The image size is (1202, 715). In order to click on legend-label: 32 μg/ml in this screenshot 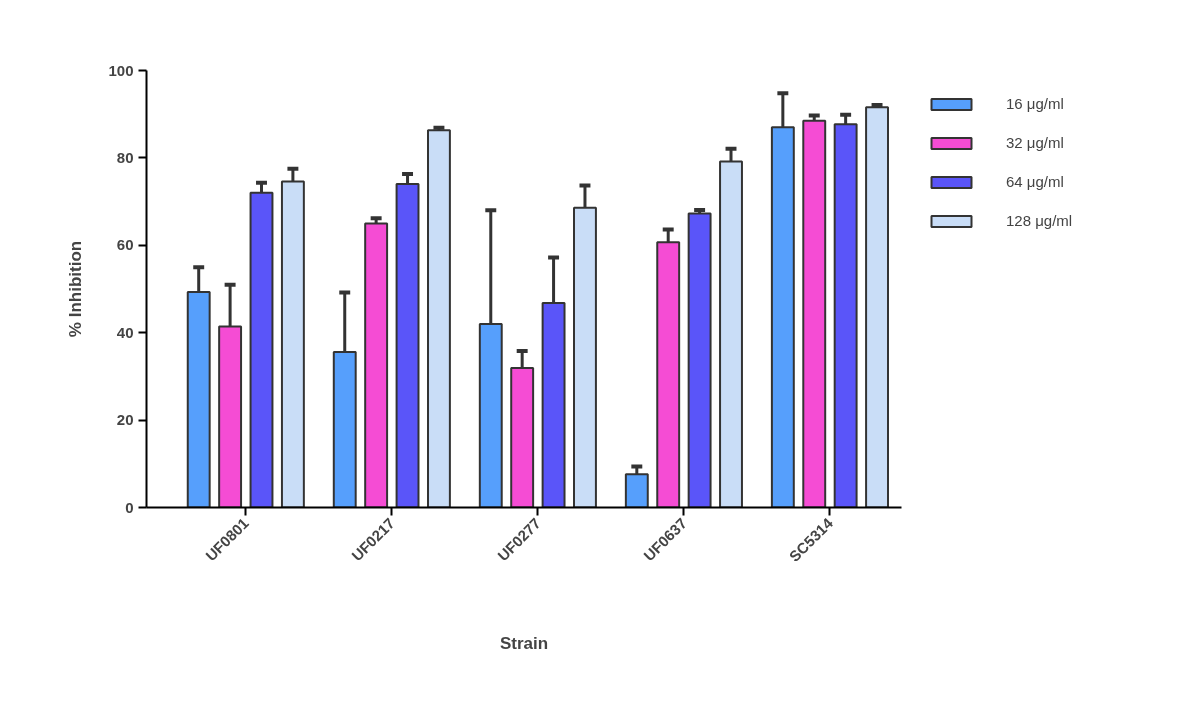, I will do `click(1035, 142)`.